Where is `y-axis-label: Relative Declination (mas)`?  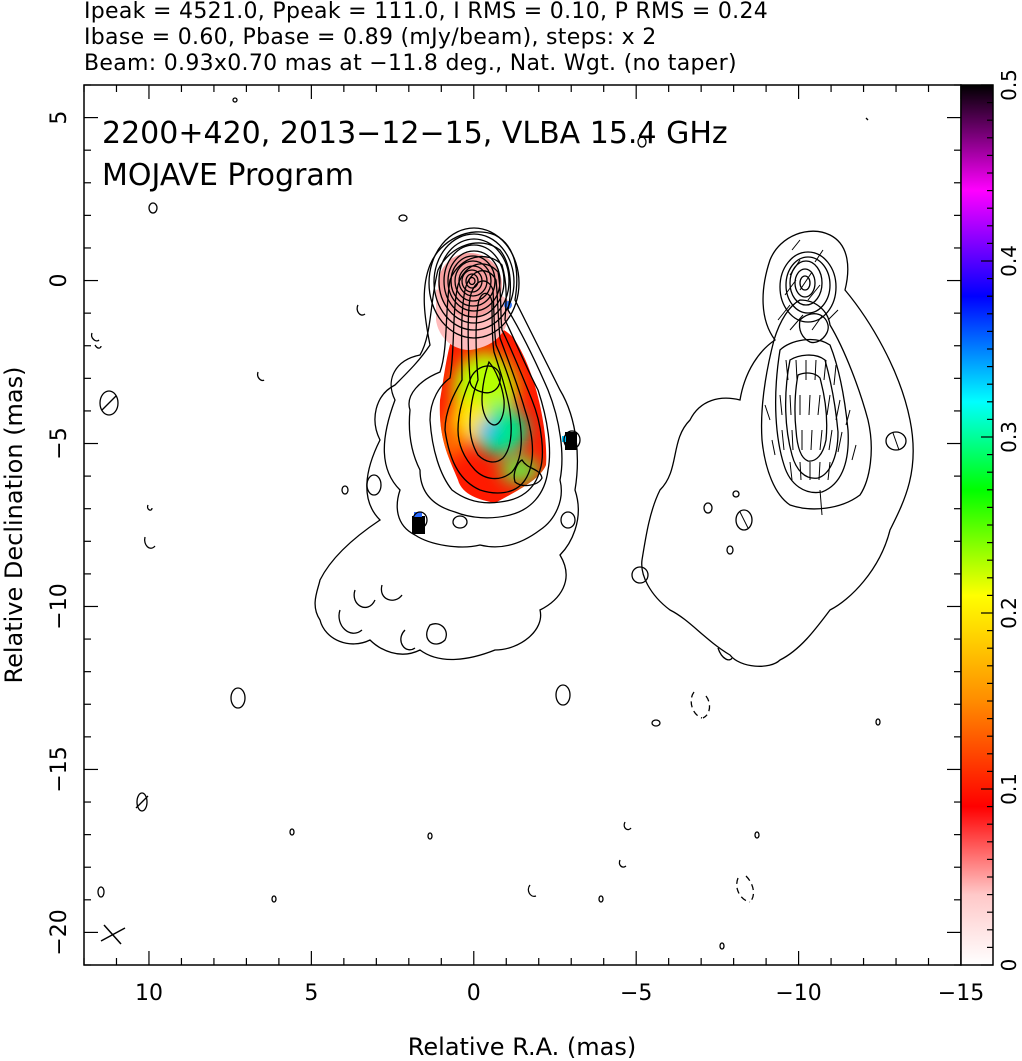
y-axis-label: Relative Declination (mas) is located at coordinates (14, 524).